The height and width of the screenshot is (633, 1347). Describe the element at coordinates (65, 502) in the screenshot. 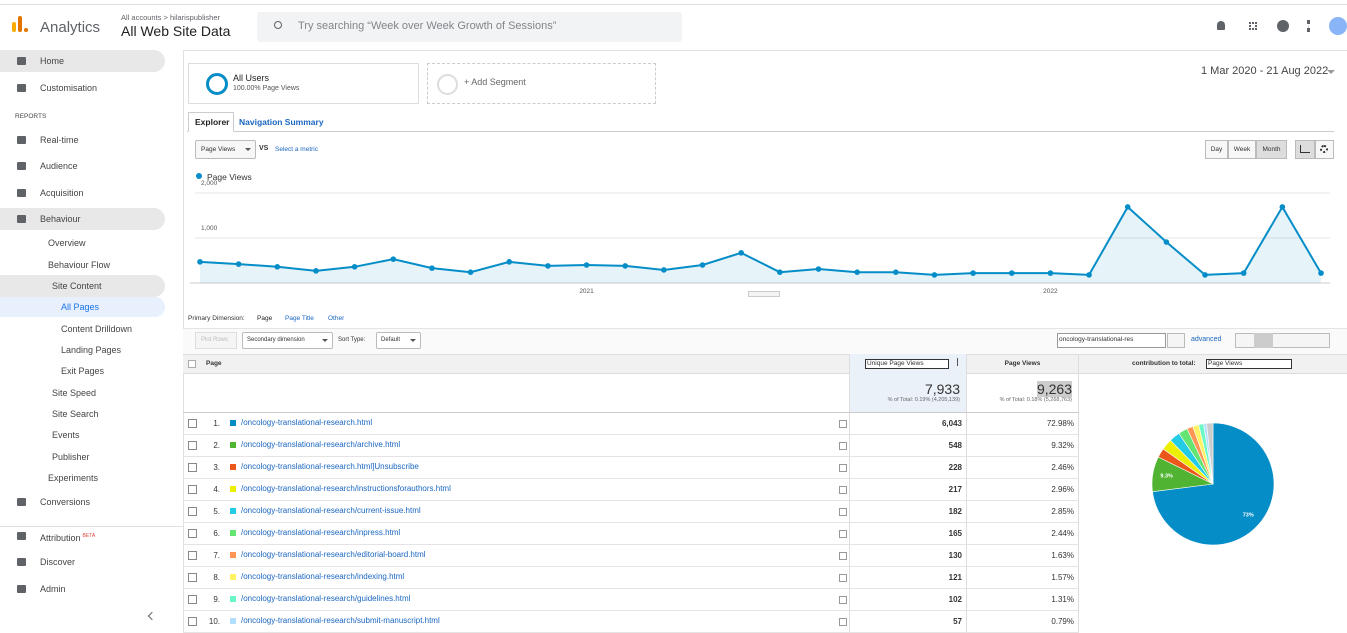

I see `nav-item: Conversions` at that location.